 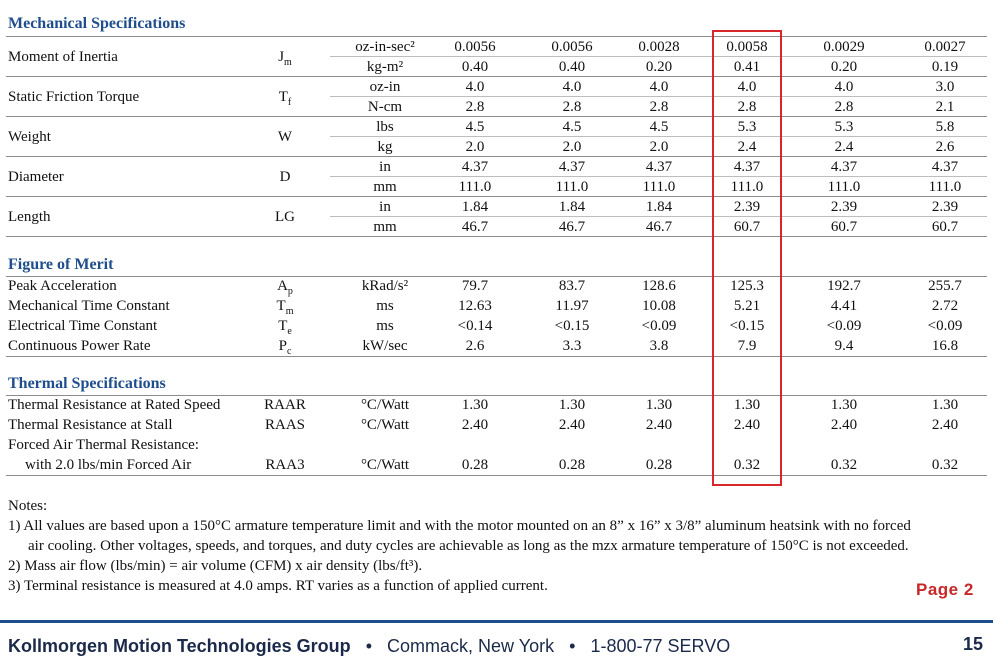 What do you see at coordinates (659, 207) in the screenshot?
I see `value-cell: 1.84` at bounding box center [659, 207].